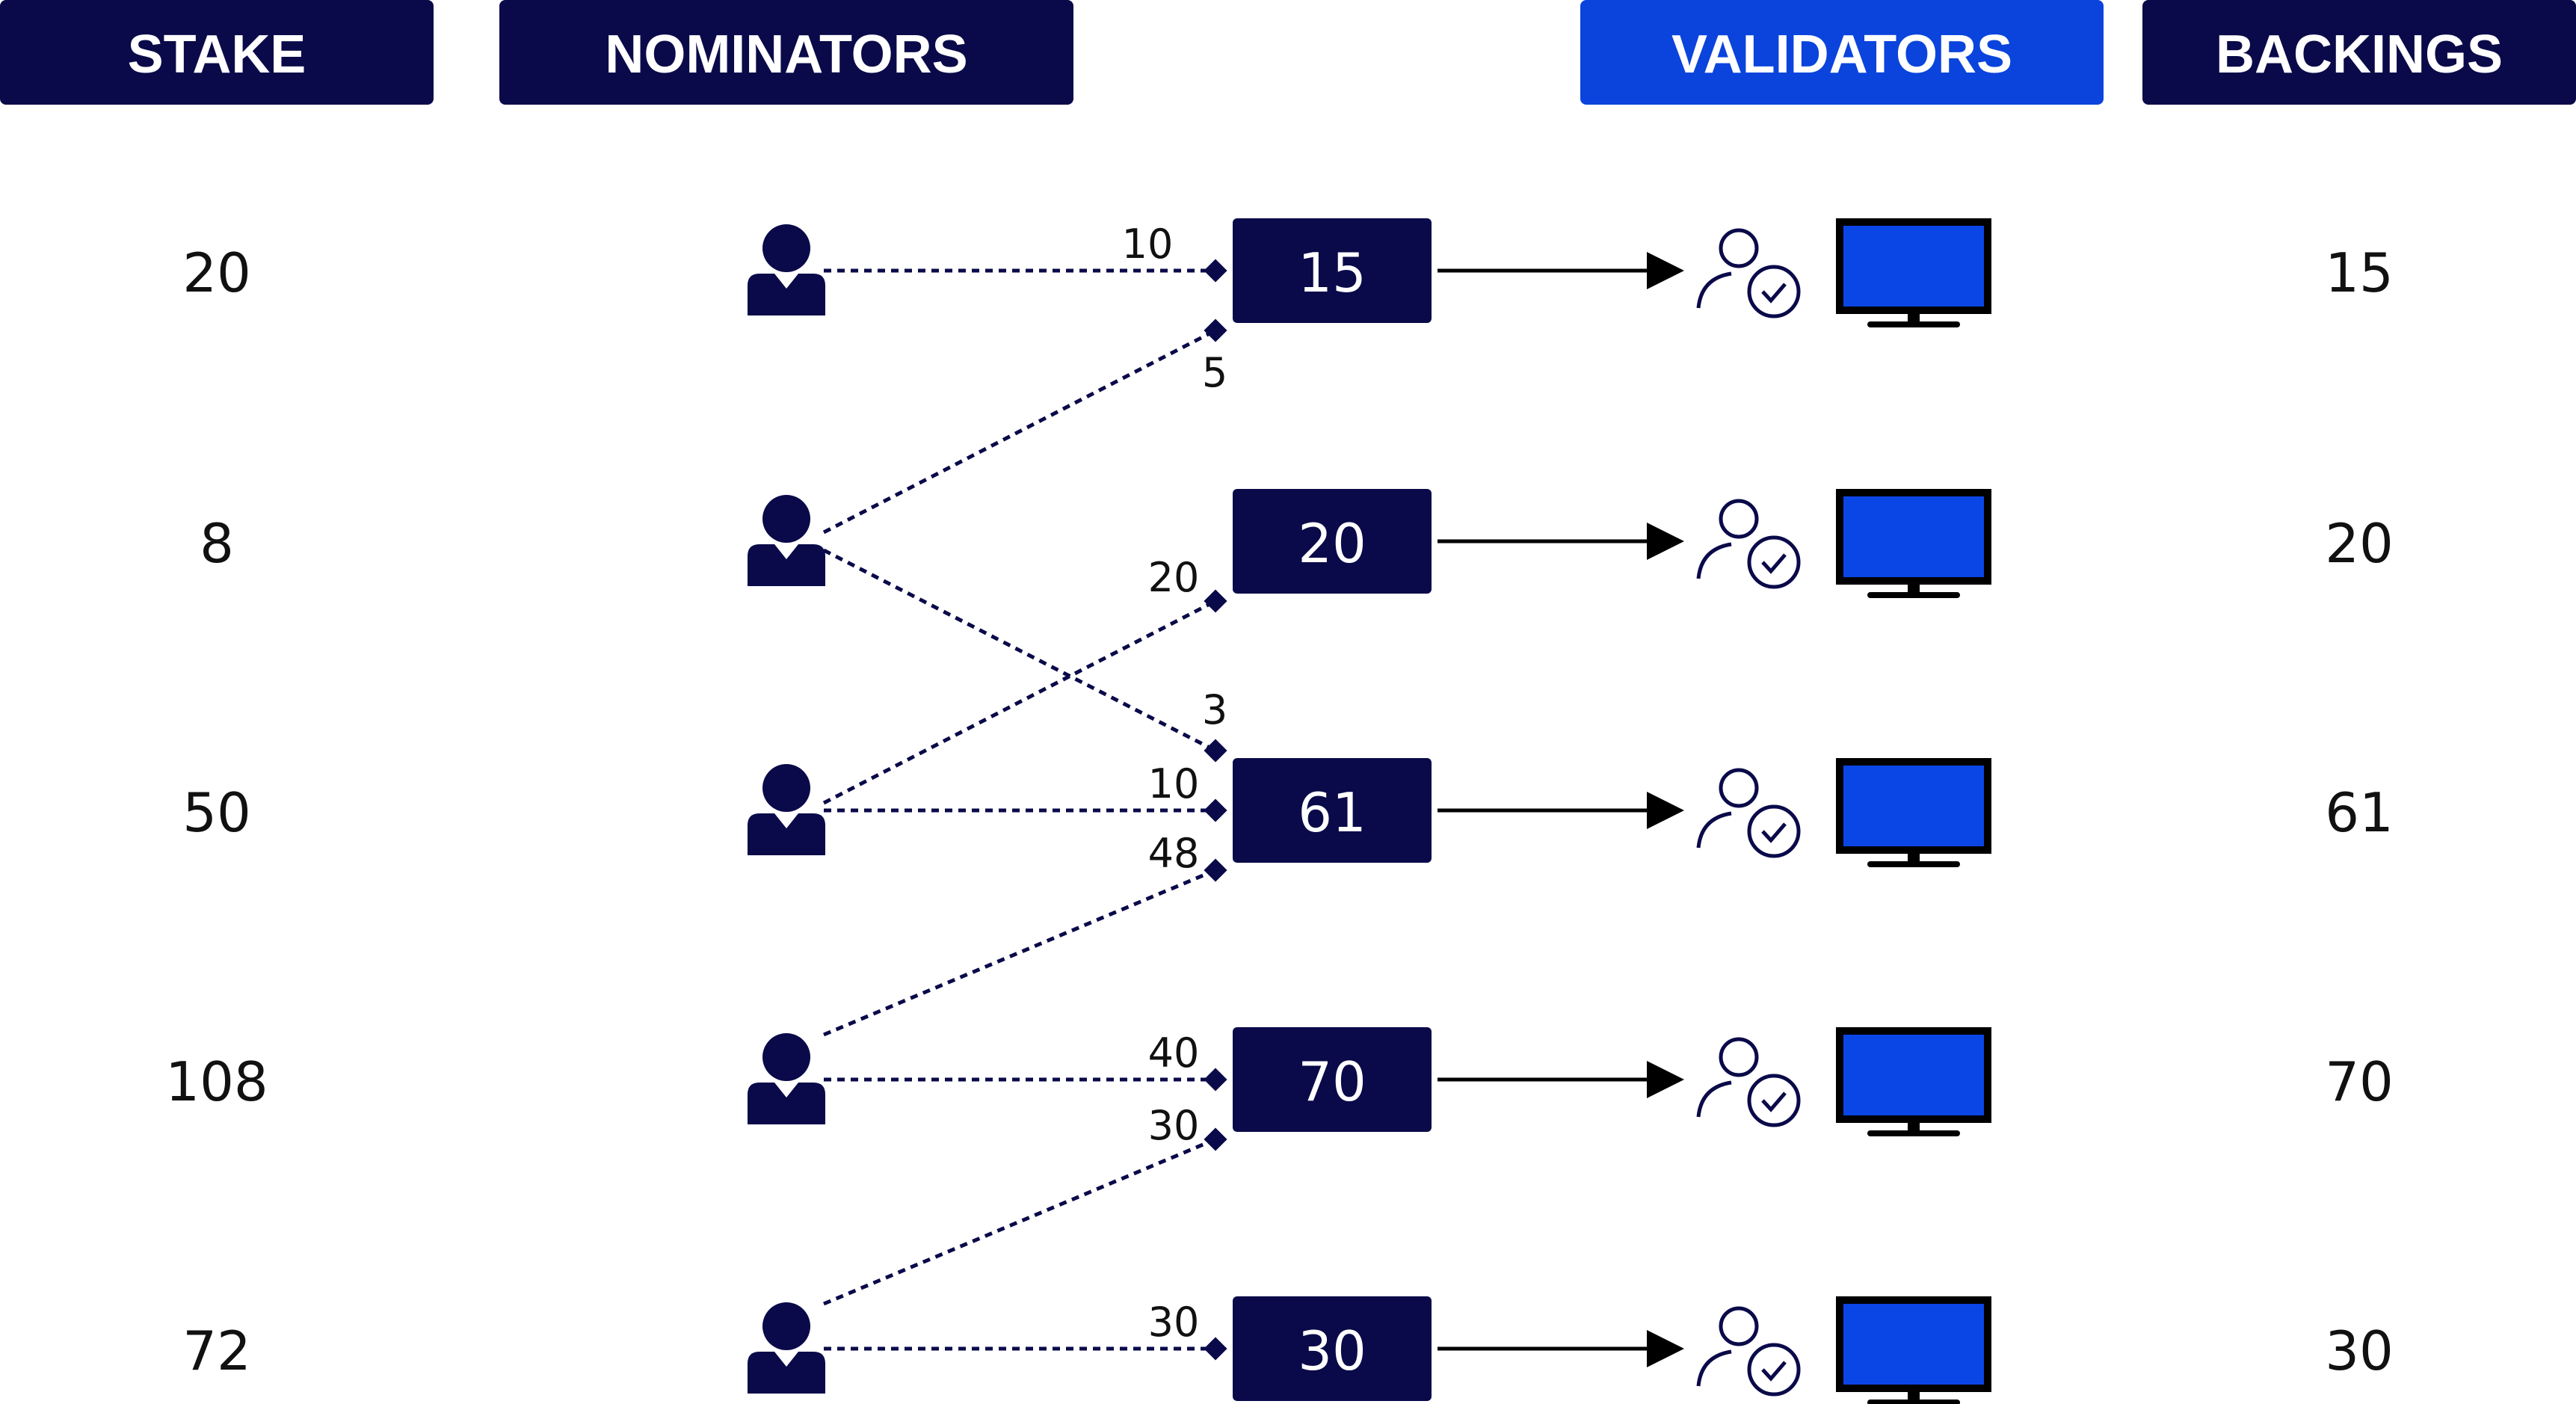 The height and width of the screenshot is (1404, 2576). I want to click on row-3: 108 70 70, so click(1279, 1081).